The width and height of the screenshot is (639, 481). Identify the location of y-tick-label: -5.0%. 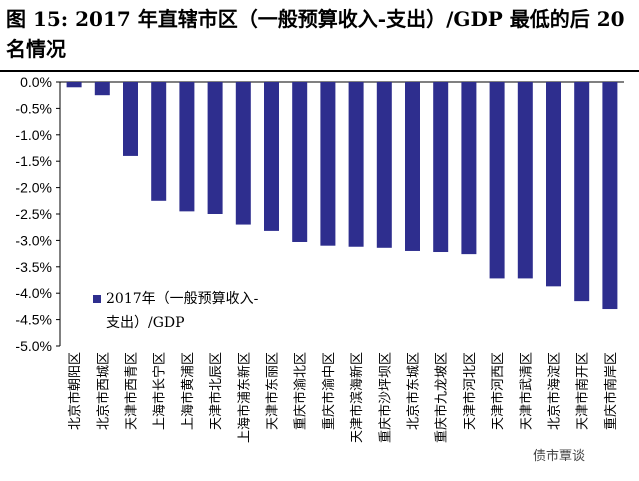
(33, 346).